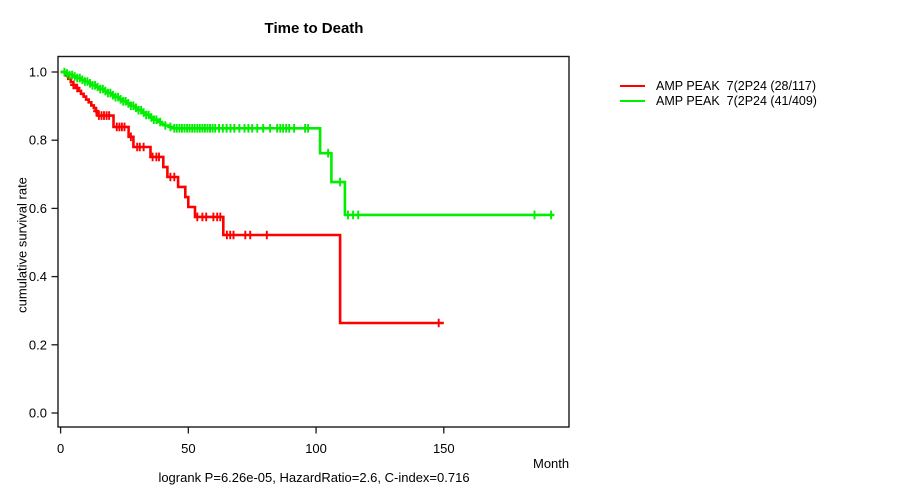 The width and height of the screenshot is (900, 500). What do you see at coordinates (38, 72) in the screenshot?
I see `y-tick-label: 1.0` at bounding box center [38, 72].